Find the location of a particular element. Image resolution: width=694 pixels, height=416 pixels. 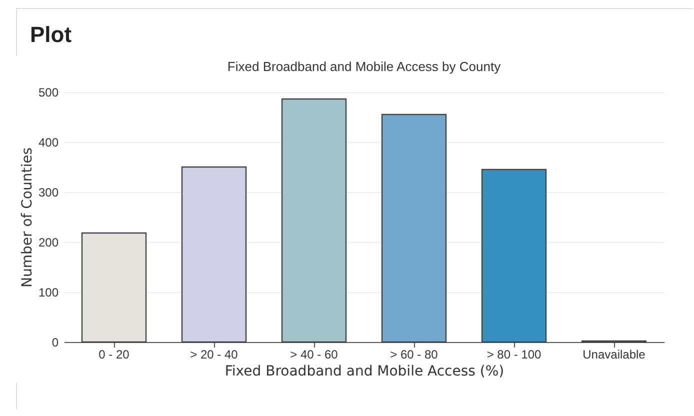

x-tick-label: > 40 - 60 is located at coordinates (314, 355).